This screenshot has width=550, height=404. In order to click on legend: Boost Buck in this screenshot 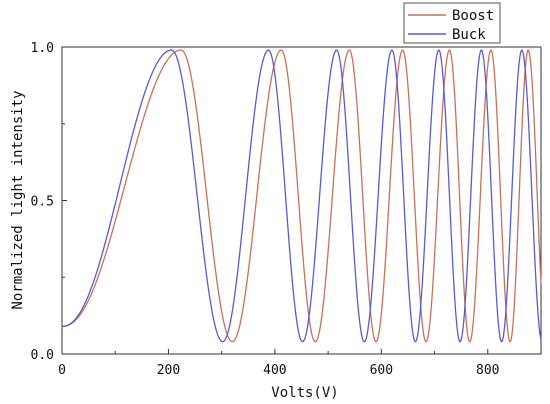, I will do `click(452, 23)`.